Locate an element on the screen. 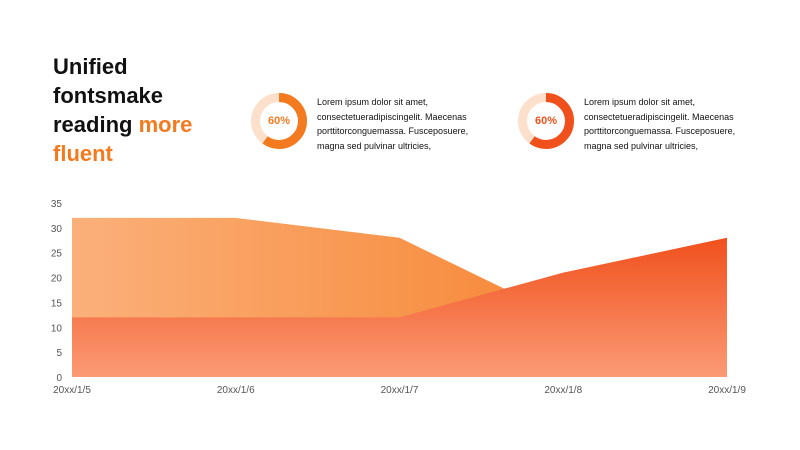 The width and height of the screenshot is (800, 450). x-tick-label: 20xx/1/5 is located at coordinates (72, 390).